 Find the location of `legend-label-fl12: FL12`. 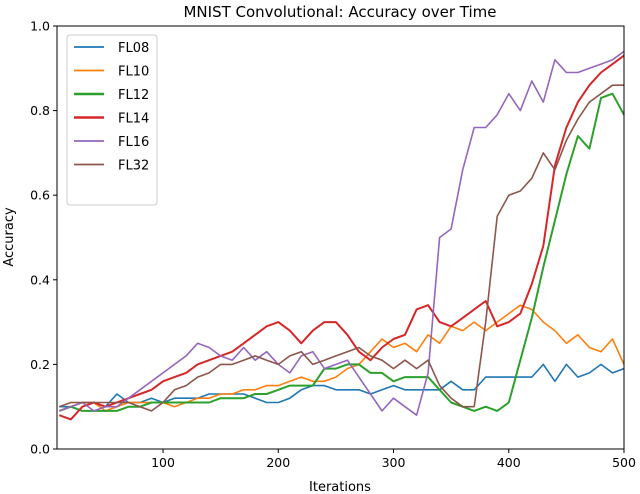

legend-label-fl12: FL12 is located at coordinates (133, 95).